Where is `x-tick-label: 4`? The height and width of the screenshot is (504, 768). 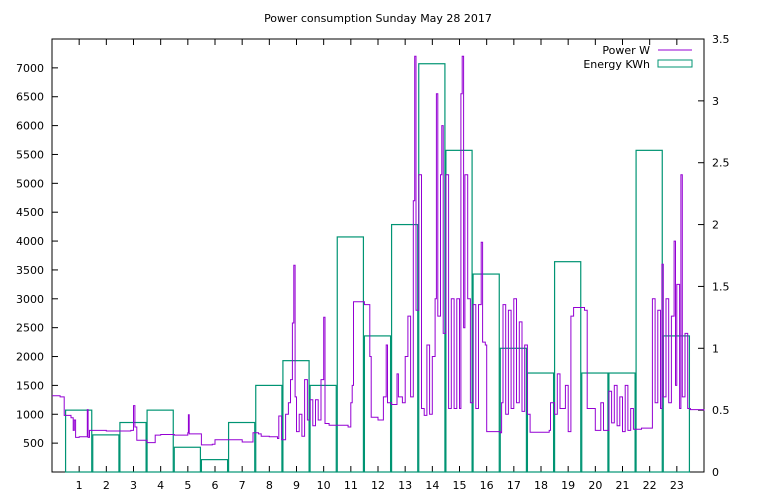 x-tick-label: 4 is located at coordinates (160, 485).